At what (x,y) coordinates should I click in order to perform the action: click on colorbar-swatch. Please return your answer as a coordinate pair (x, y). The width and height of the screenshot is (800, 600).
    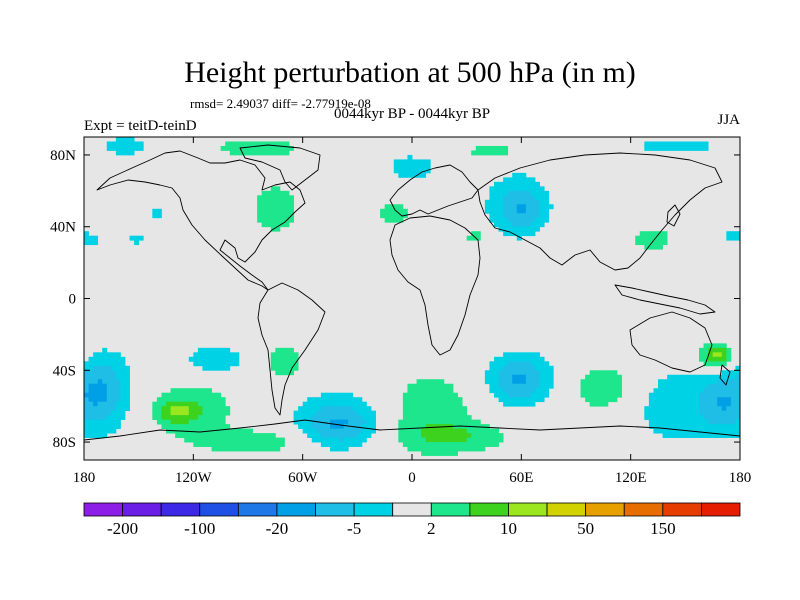
    Looking at the image, I should click on (489, 509).